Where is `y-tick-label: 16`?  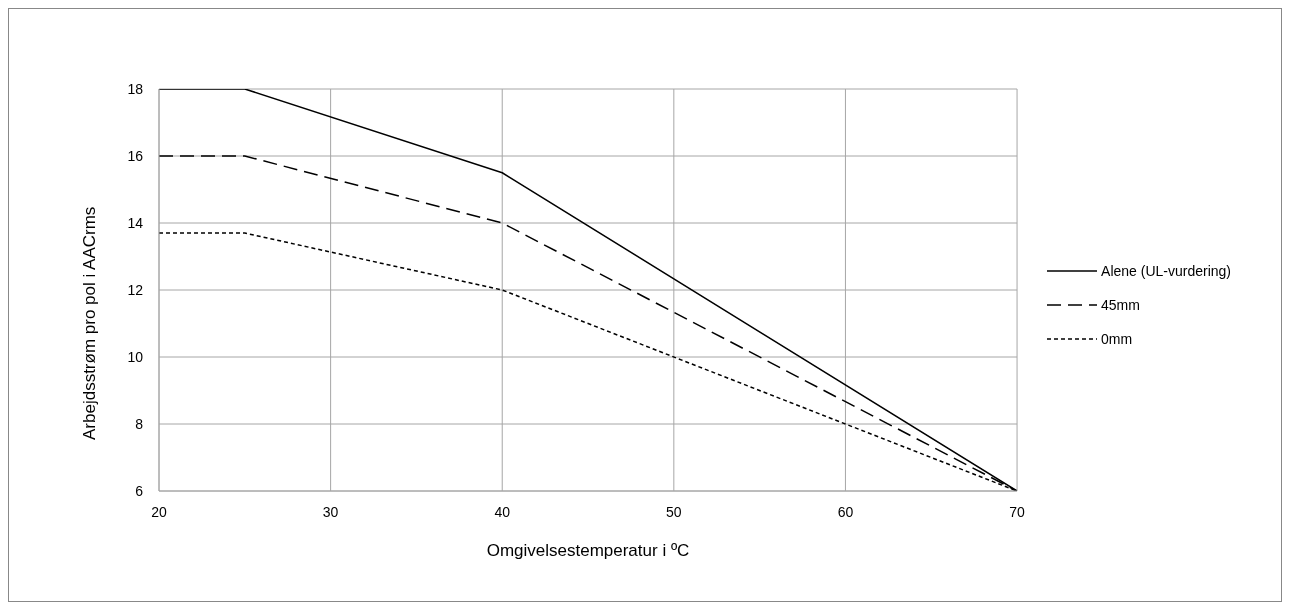
y-tick-label: 16 is located at coordinates (135, 155).